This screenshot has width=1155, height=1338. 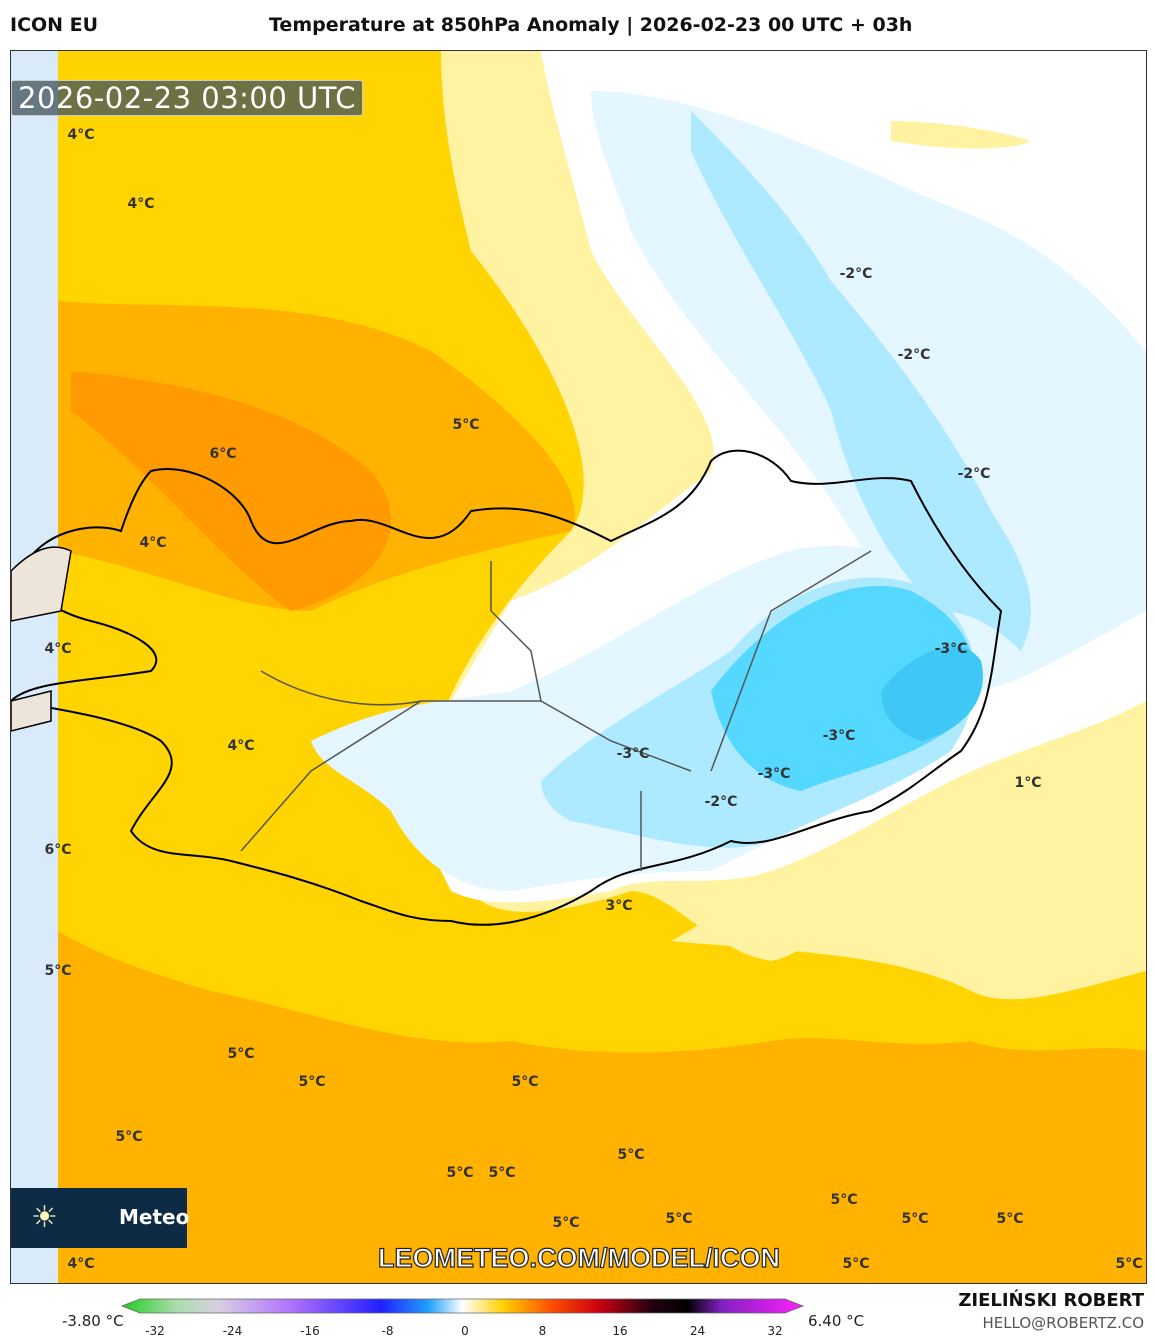 I want to click on colorbar-tick: 24, so click(x=697, y=1331).